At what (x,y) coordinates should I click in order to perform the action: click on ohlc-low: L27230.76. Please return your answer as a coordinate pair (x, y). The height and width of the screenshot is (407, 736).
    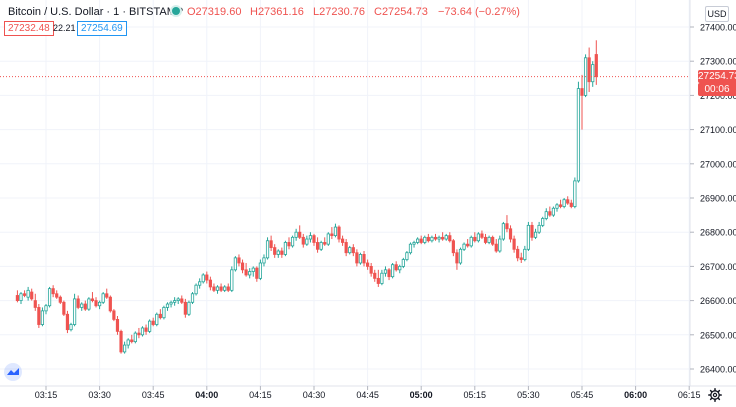
    Looking at the image, I should click on (339, 12).